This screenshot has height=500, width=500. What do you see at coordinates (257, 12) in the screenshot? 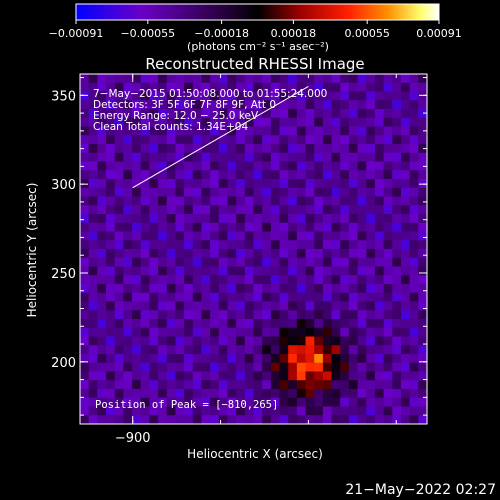
I see `colorbar` at bounding box center [257, 12].